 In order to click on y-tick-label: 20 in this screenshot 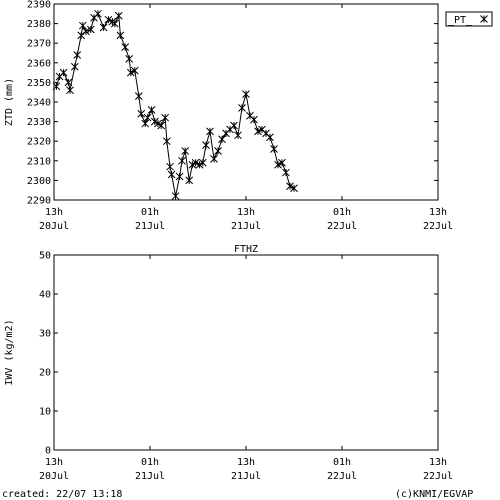, I will do `click(45, 373)`.